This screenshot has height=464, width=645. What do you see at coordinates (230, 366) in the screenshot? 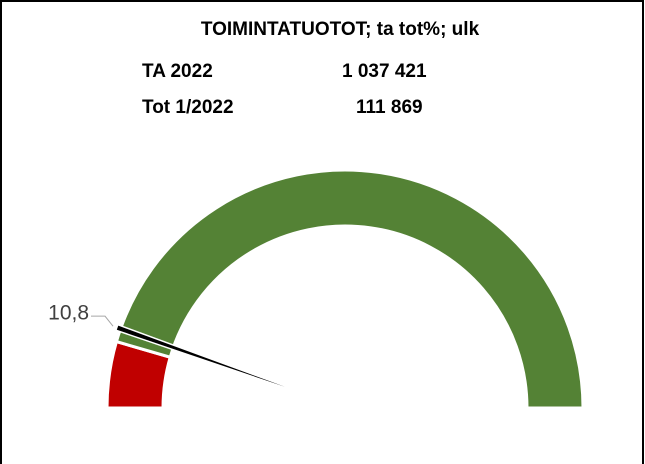
I see `needle` at bounding box center [230, 366].